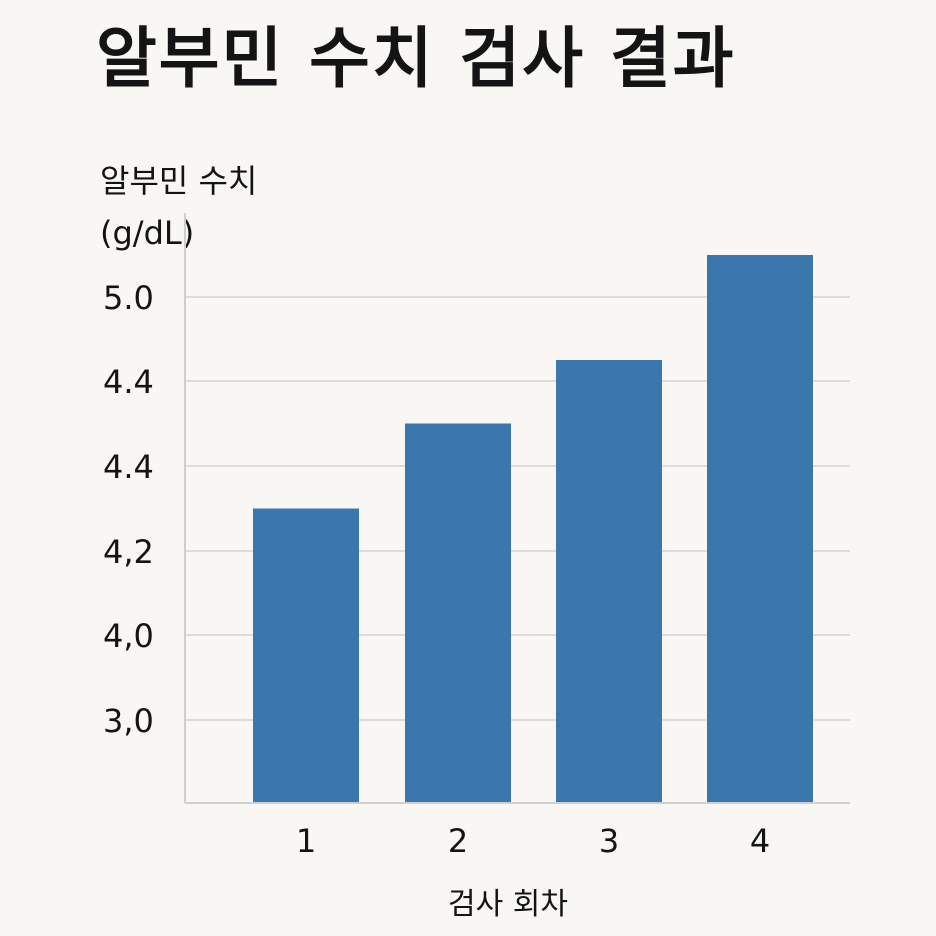 The image size is (936, 936). What do you see at coordinates (128, 552) in the screenshot?
I see `y-tick-label: 4,2` at bounding box center [128, 552].